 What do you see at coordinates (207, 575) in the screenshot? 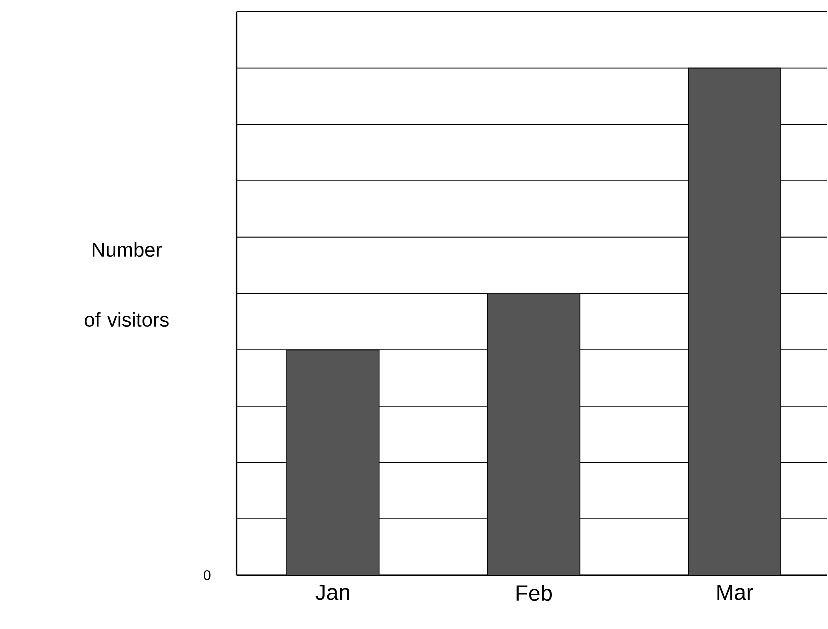
I see `text: 0` at bounding box center [207, 575].